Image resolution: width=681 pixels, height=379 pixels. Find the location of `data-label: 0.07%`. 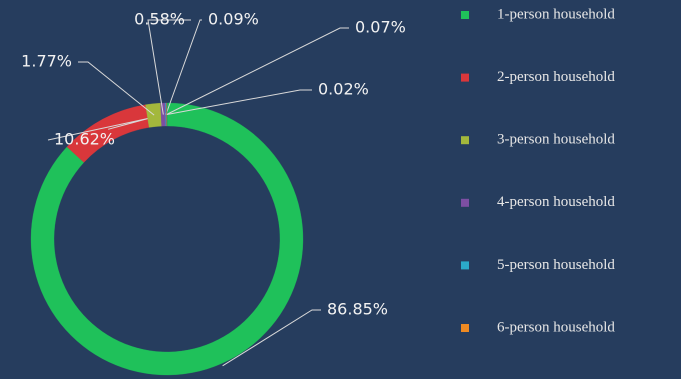

data-label: 0.07% is located at coordinates (380, 27).